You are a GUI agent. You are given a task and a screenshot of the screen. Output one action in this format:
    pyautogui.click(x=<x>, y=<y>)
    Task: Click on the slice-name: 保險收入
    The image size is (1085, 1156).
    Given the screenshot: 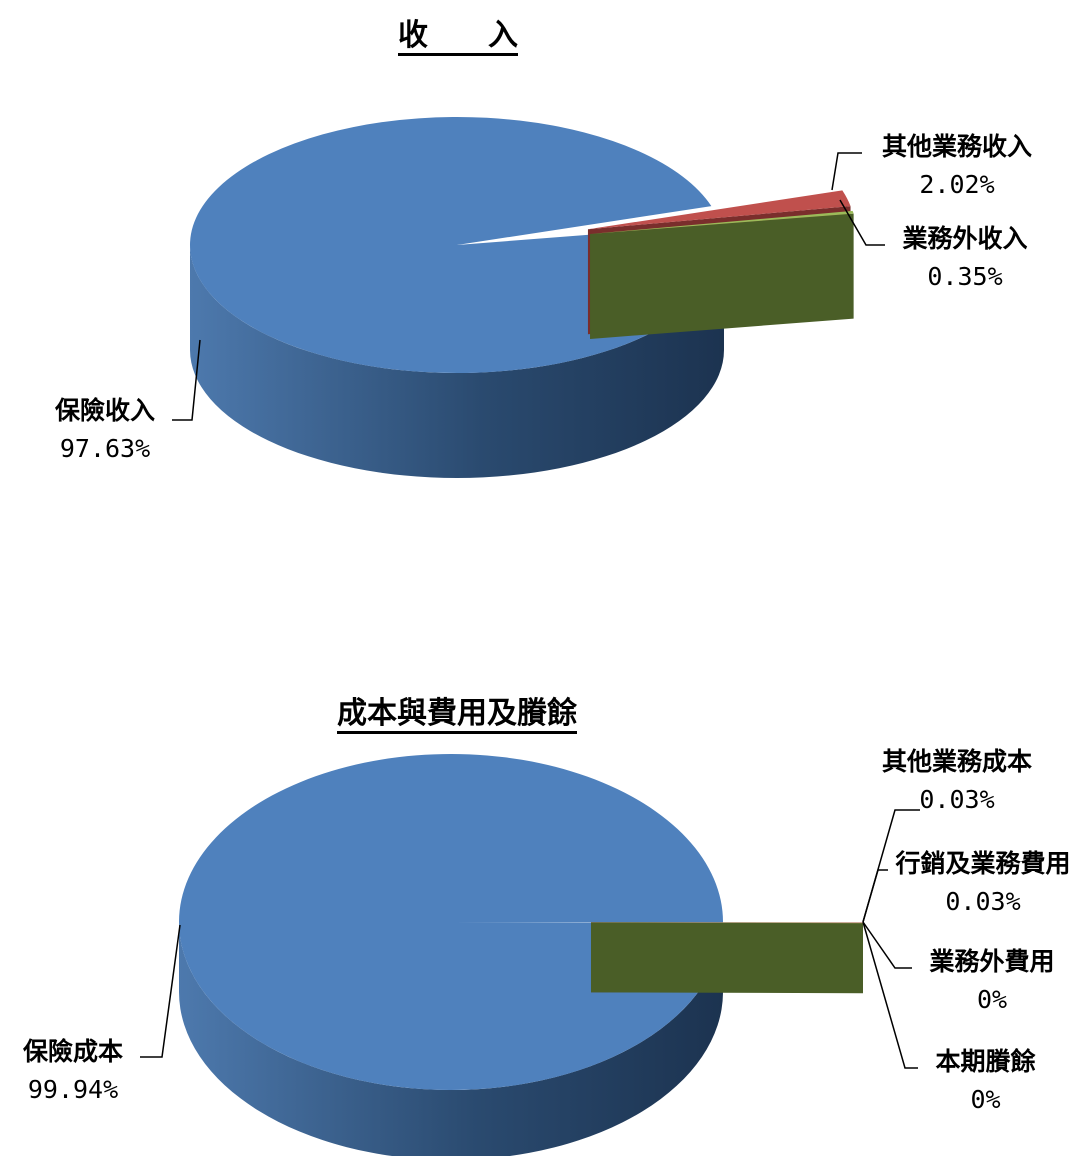 What is the action you would take?
    pyautogui.click(x=104, y=410)
    